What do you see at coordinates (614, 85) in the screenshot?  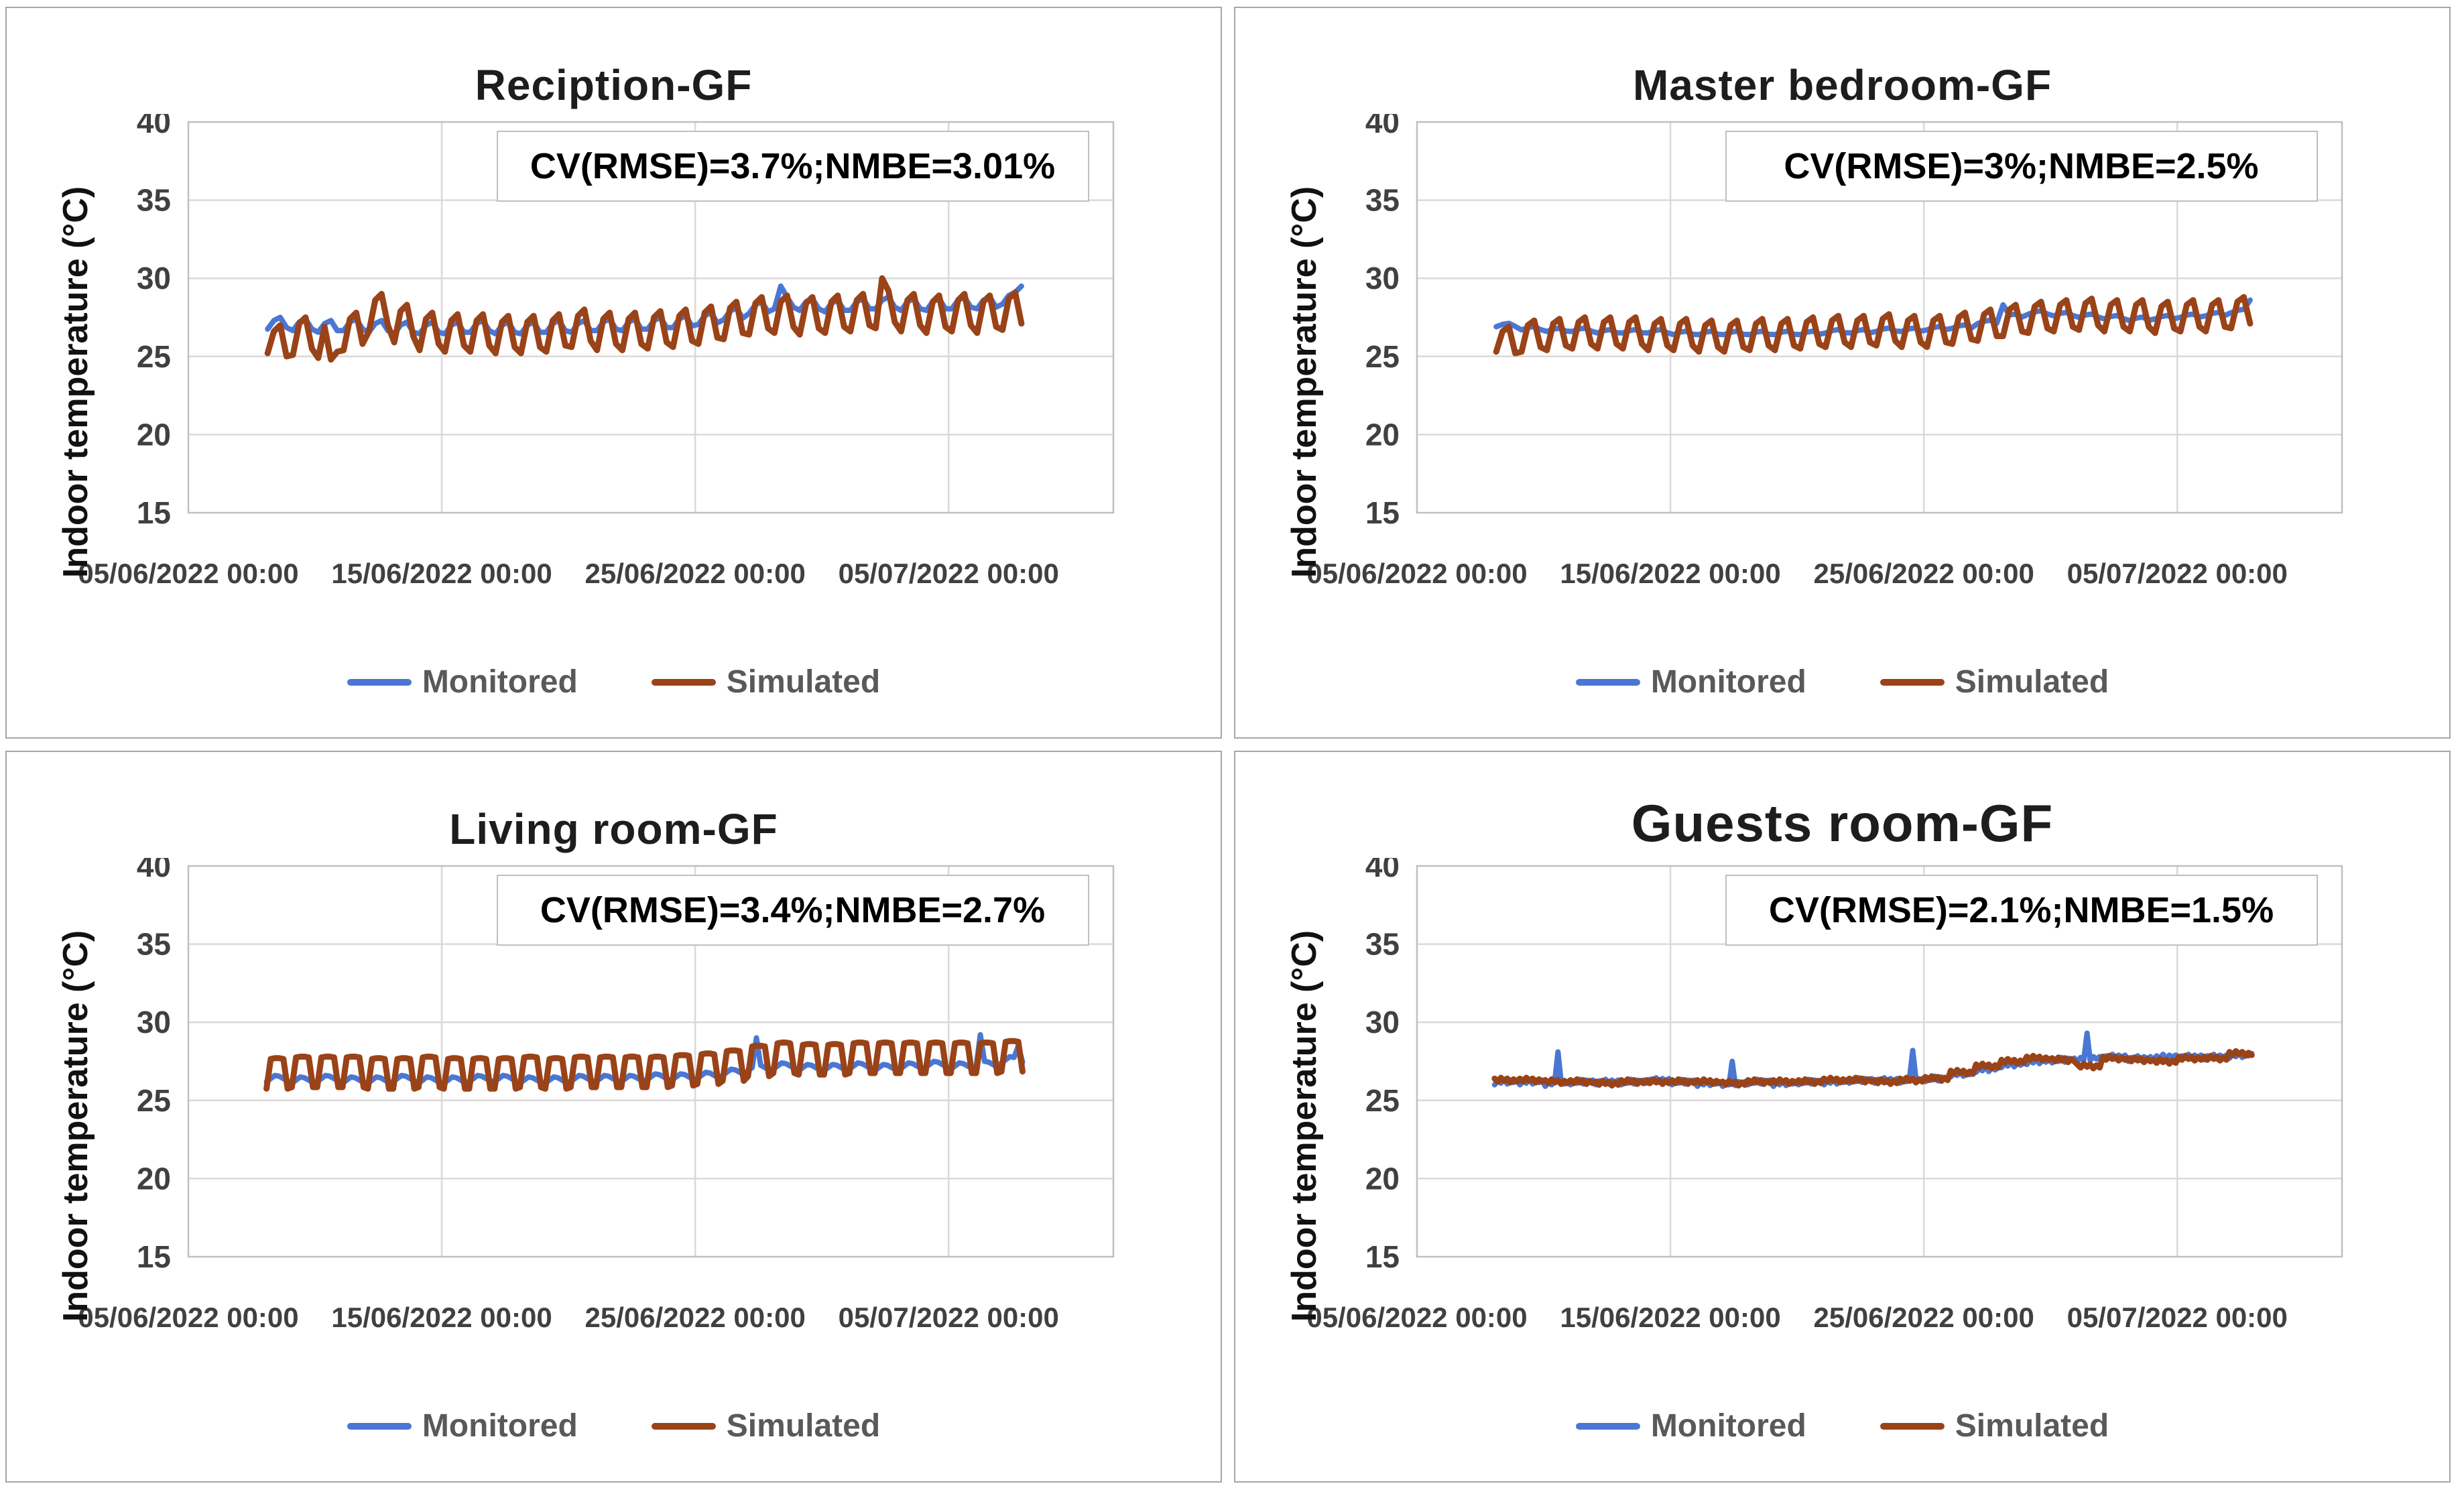 I see `chart-title: Reciption-GF` at bounding box center [614, 85].